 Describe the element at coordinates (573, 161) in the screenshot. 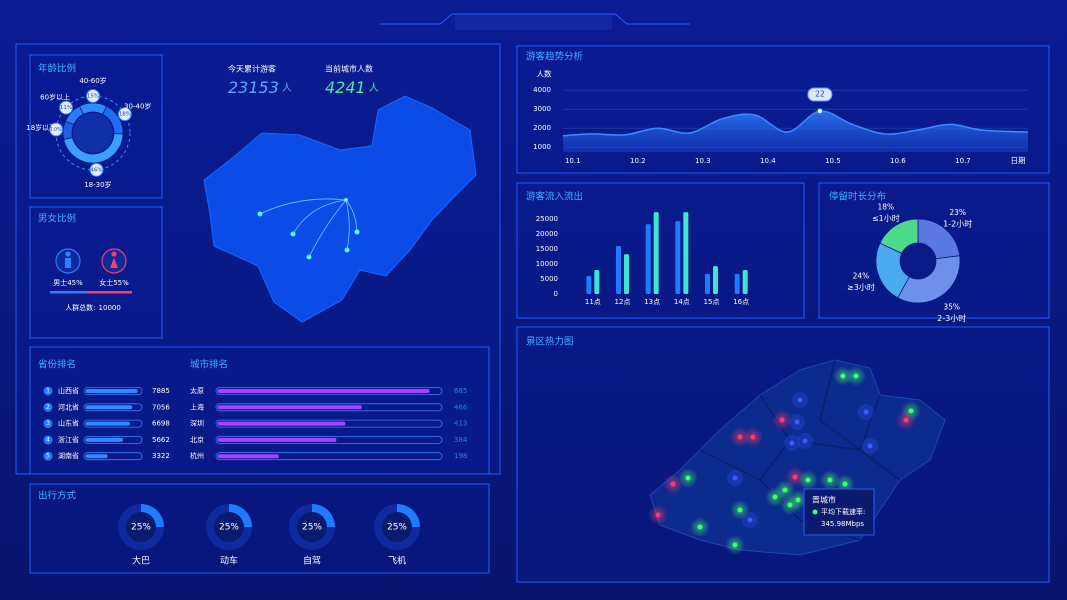

I see `x-tick-label: 10.1` at that location.